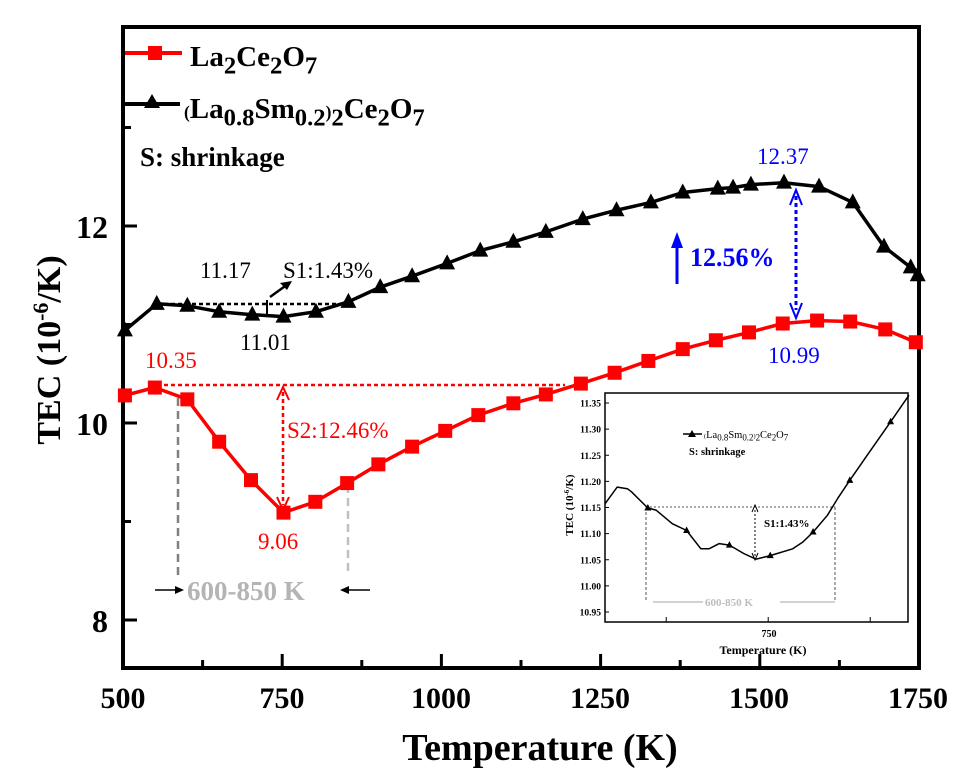 This screenshot has width=961, height=778. I want to click on legend-label-la2ce2o7: La2Ce2O7, so click(253, 60).